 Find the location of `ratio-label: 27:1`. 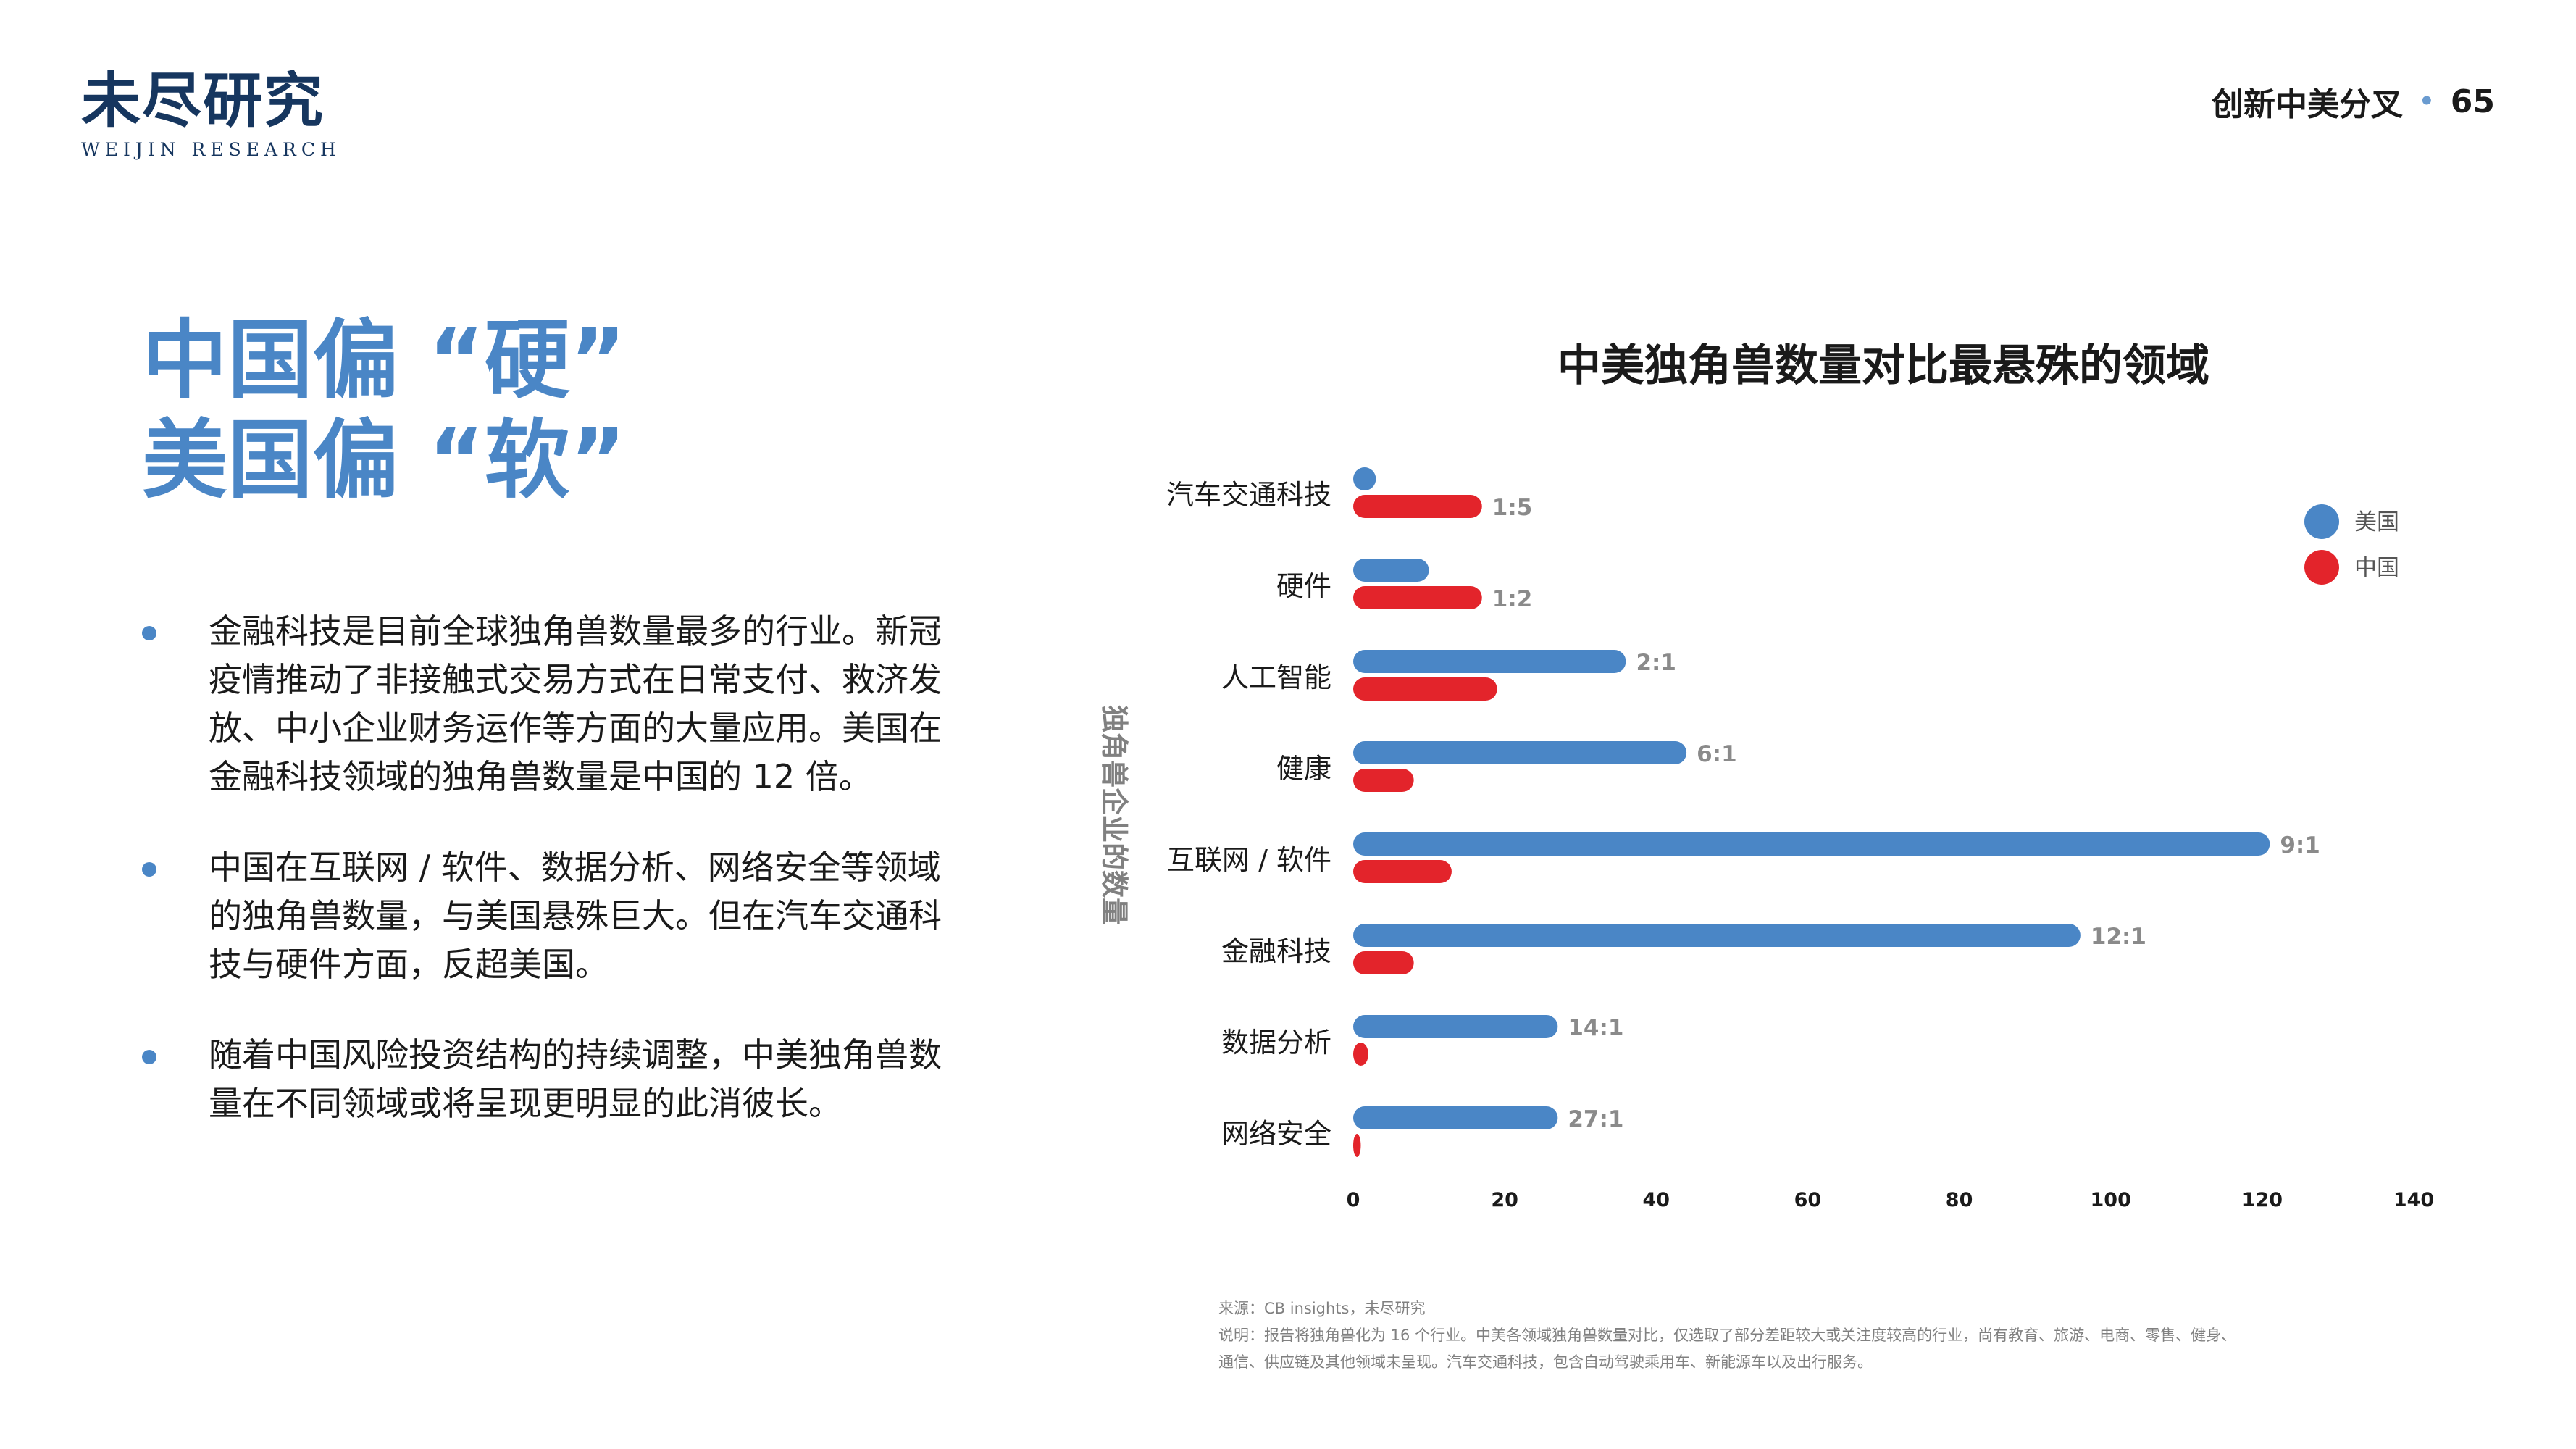

ratio-label: 27:1 is located at coordinates (1596, 1119).